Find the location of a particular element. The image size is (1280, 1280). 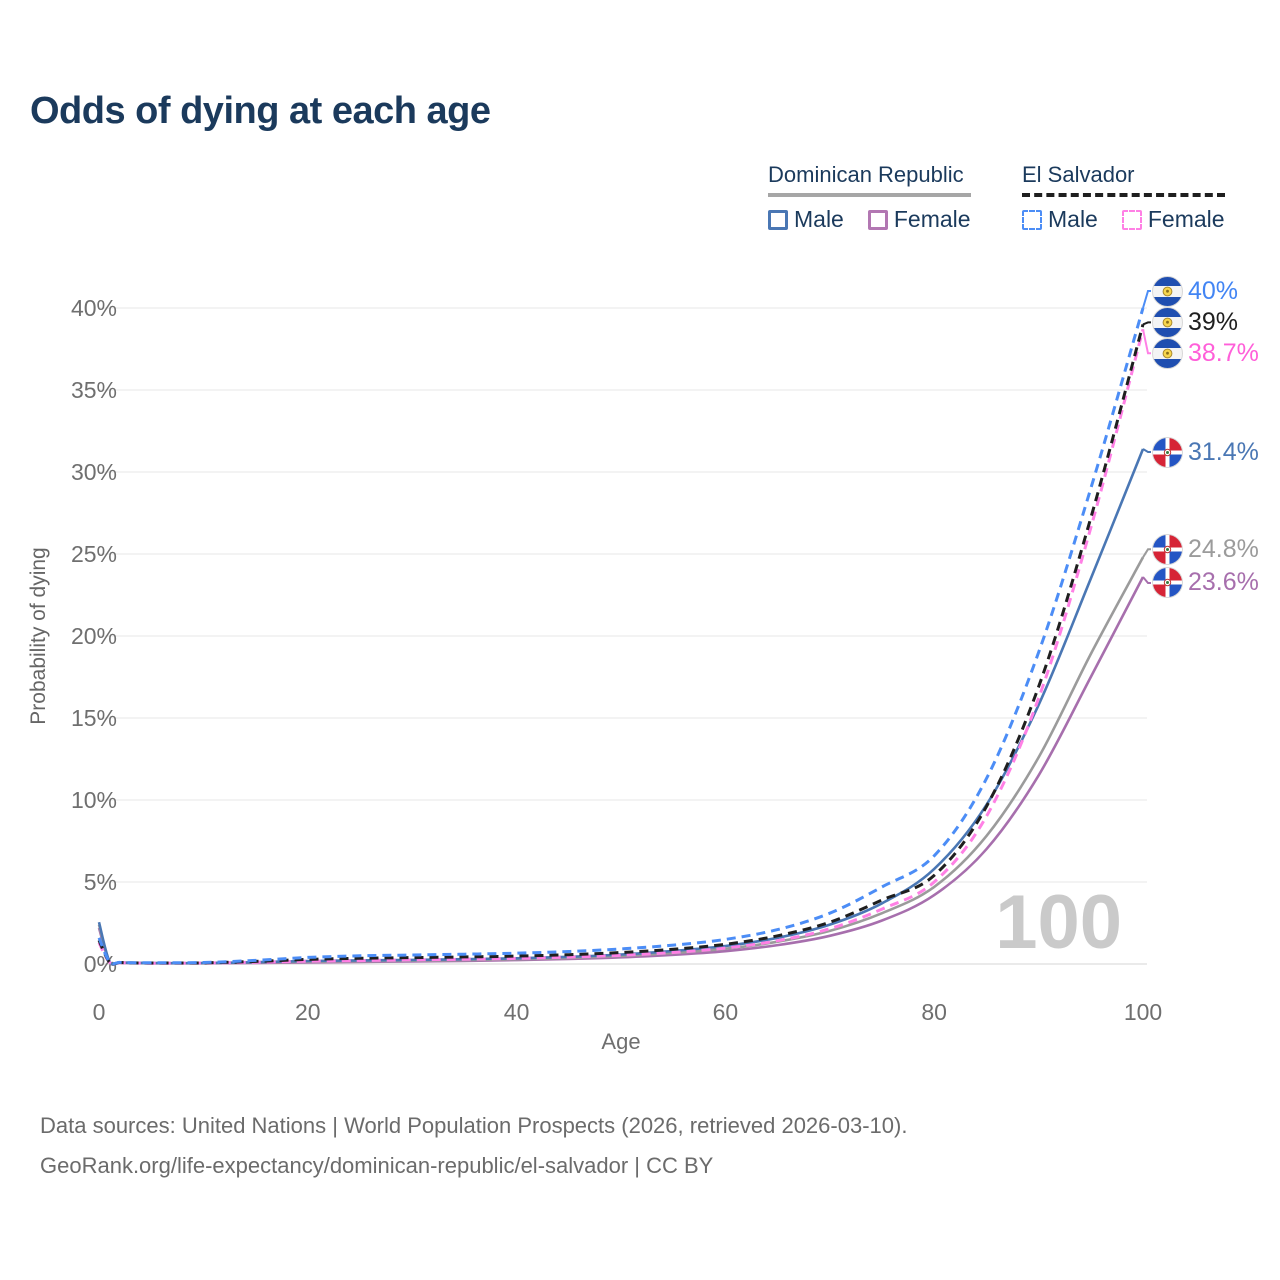

label-connector-do-male is located at coordinates (1146, 450).